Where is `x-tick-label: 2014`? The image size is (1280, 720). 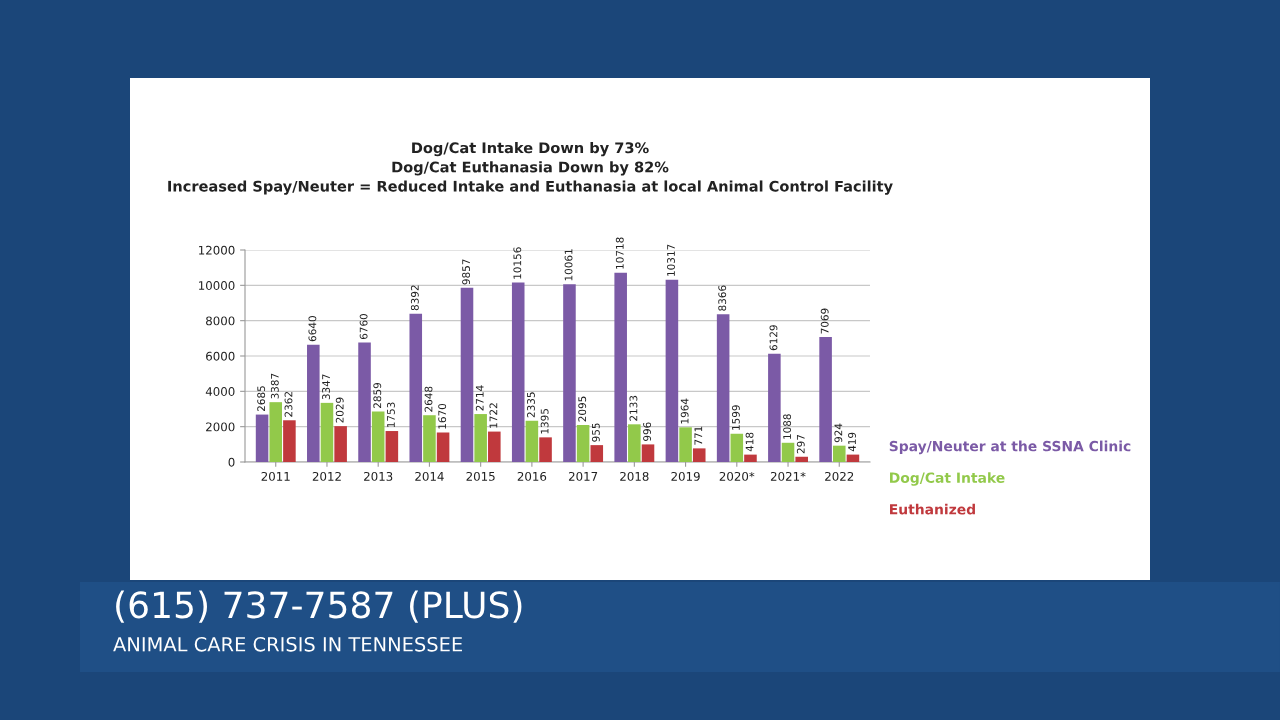
x-tick-label: 2014 is located at coordinates (429, 476).